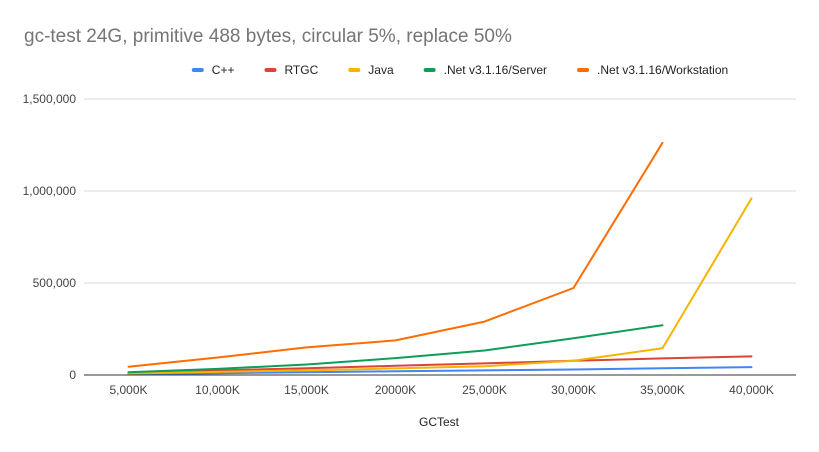  Describe the element at coordinates (484, 390) in the screenshot. I see `x-tick-label: 25,000K` at that location.